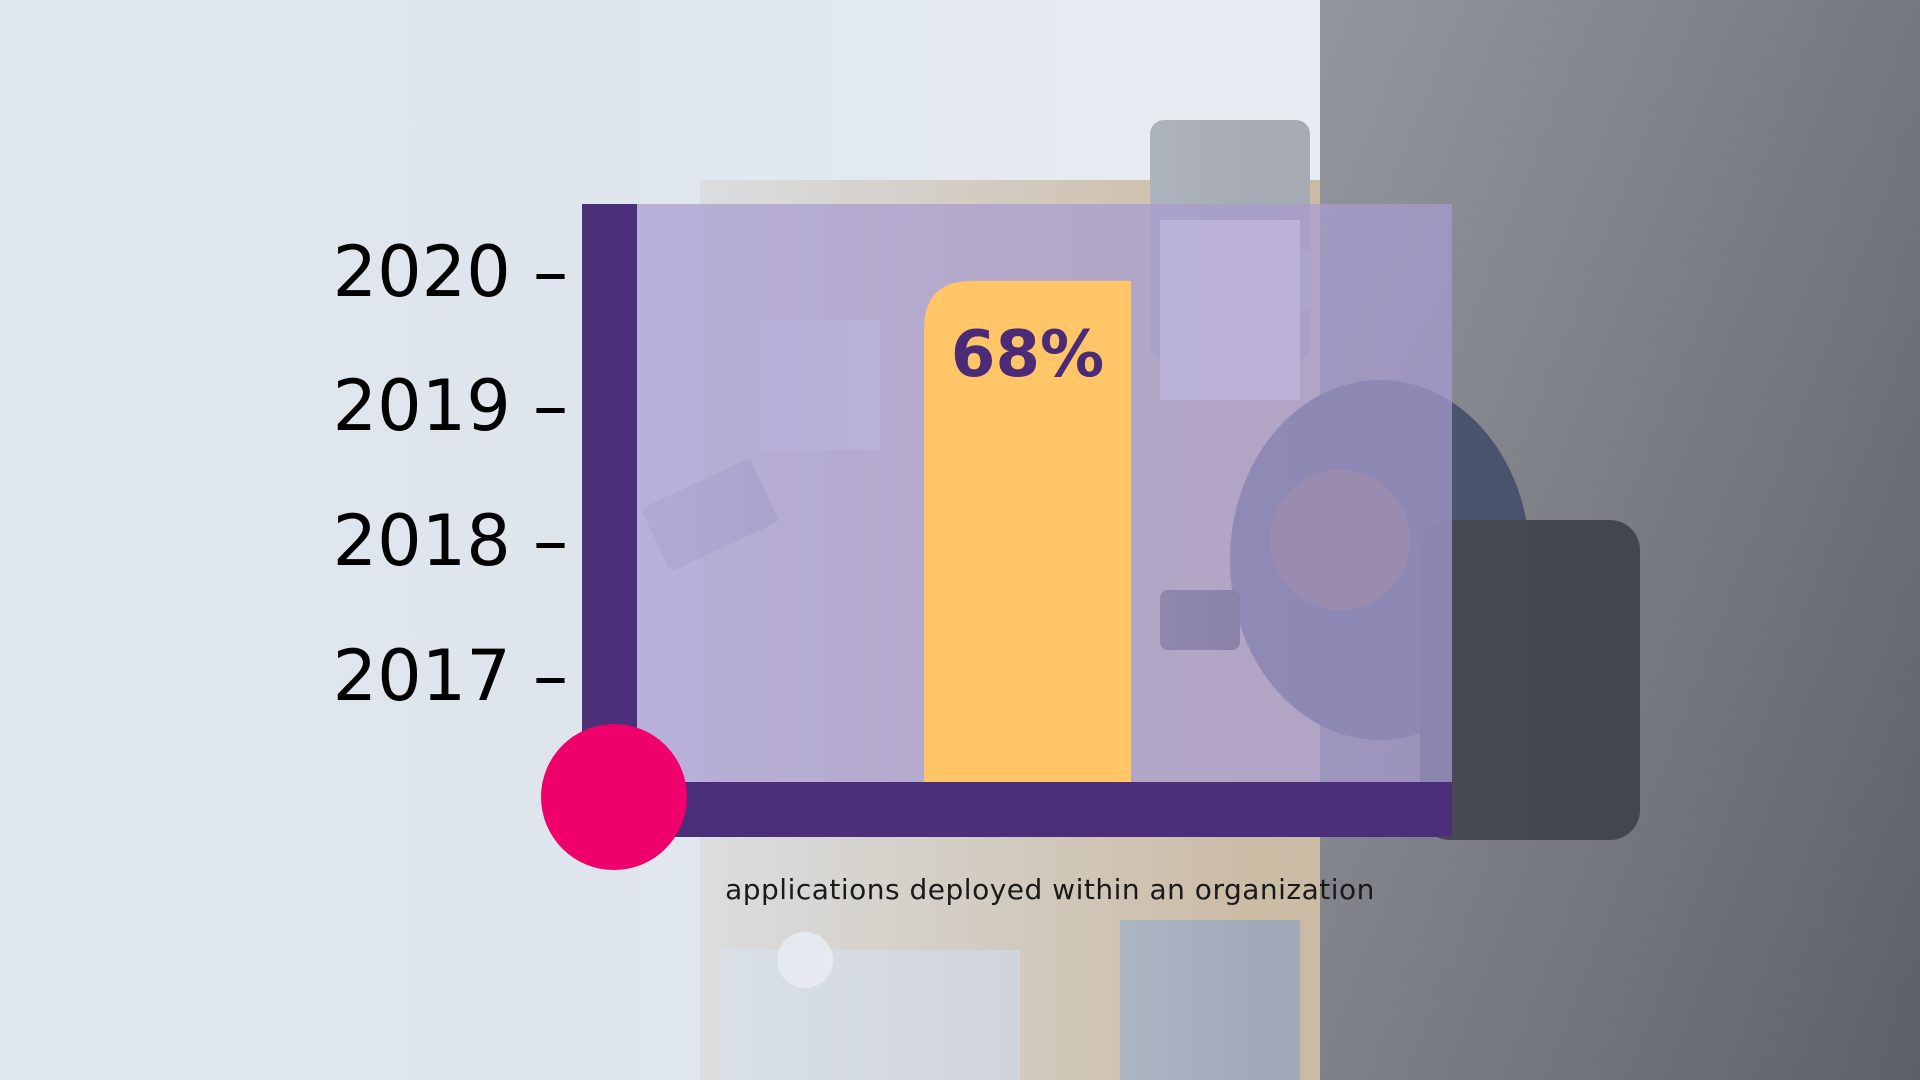 Image resolution: width=1920 pixels, height=1080 pixels. What do you see at coordinates (450, 676) in the screenshot?
I see `y-tick-label: 2017 –` at bounding box center [450, 676].